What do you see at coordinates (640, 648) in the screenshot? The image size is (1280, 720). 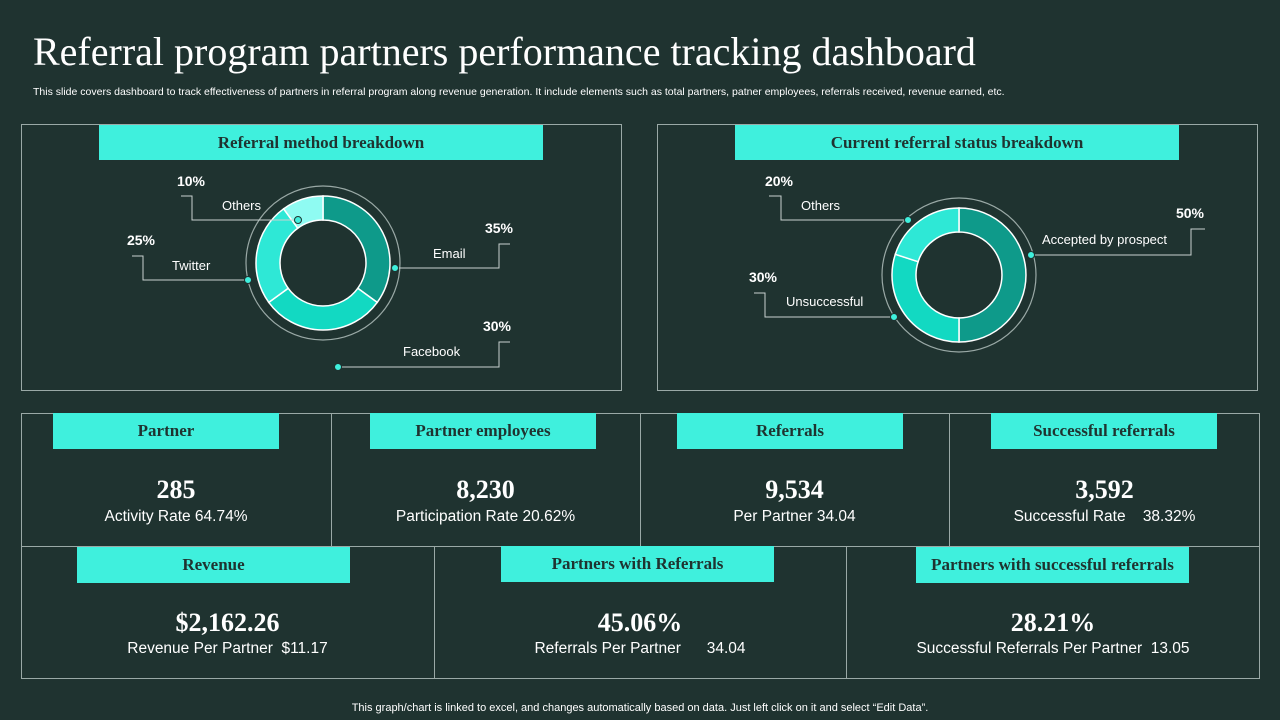 I see `kpi-subtext: Referrals Per Partner 34.04` at bounding box center [640, 648].